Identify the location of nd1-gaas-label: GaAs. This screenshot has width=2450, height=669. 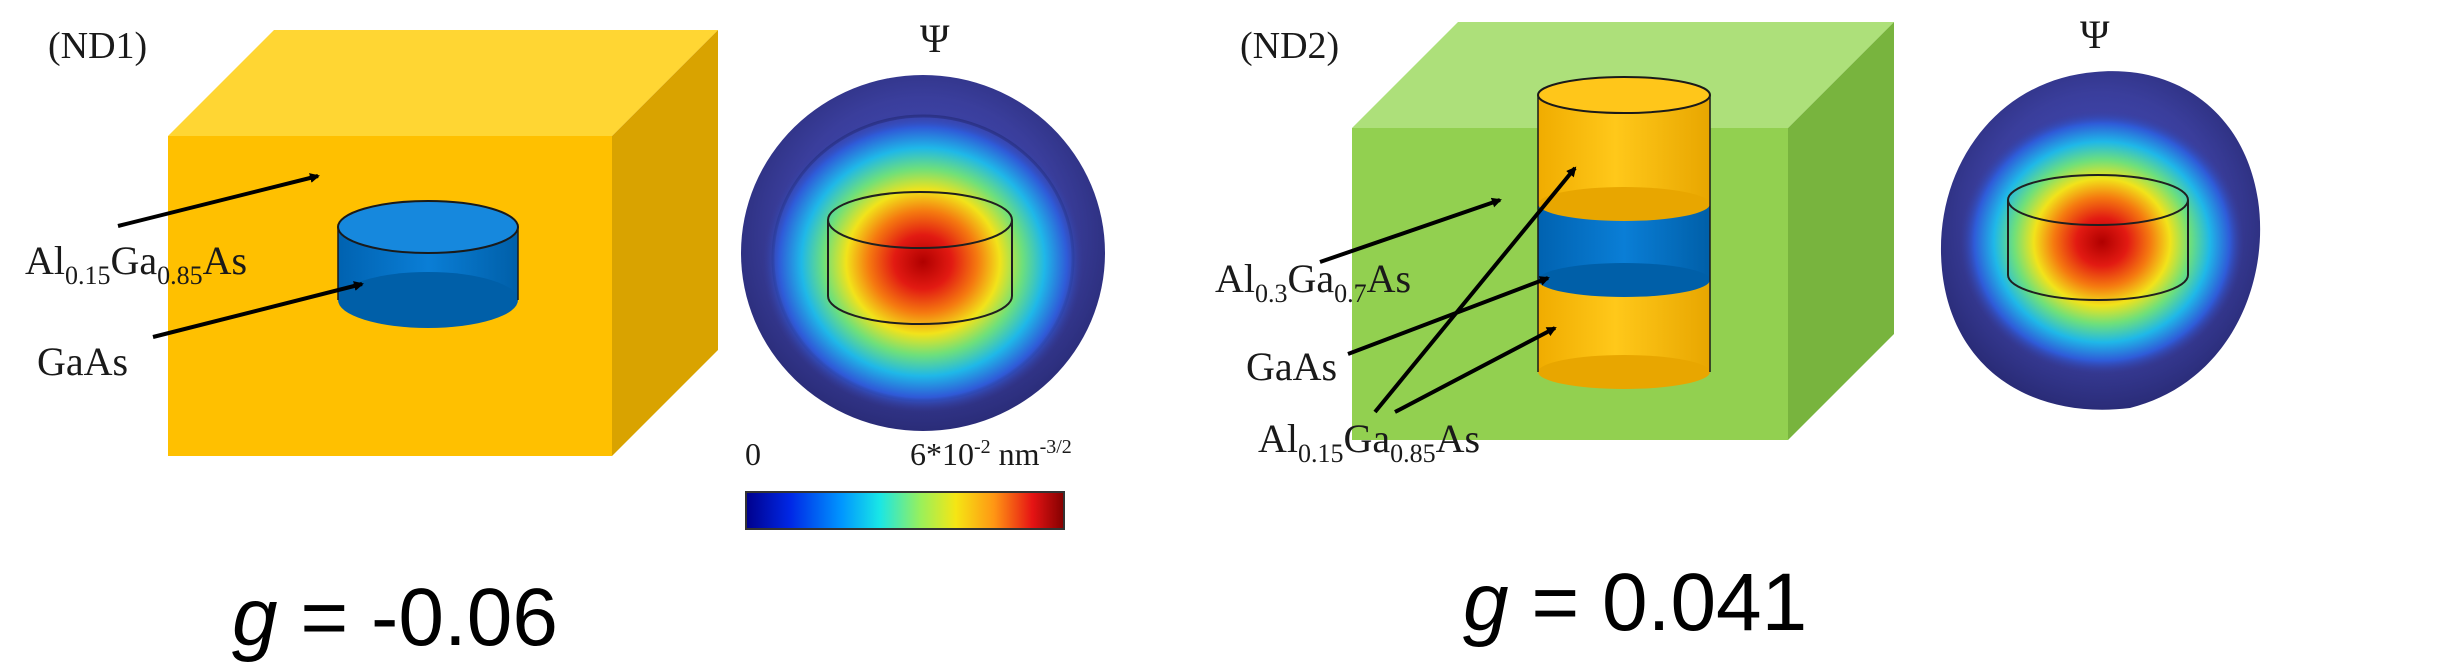
(82, 361).